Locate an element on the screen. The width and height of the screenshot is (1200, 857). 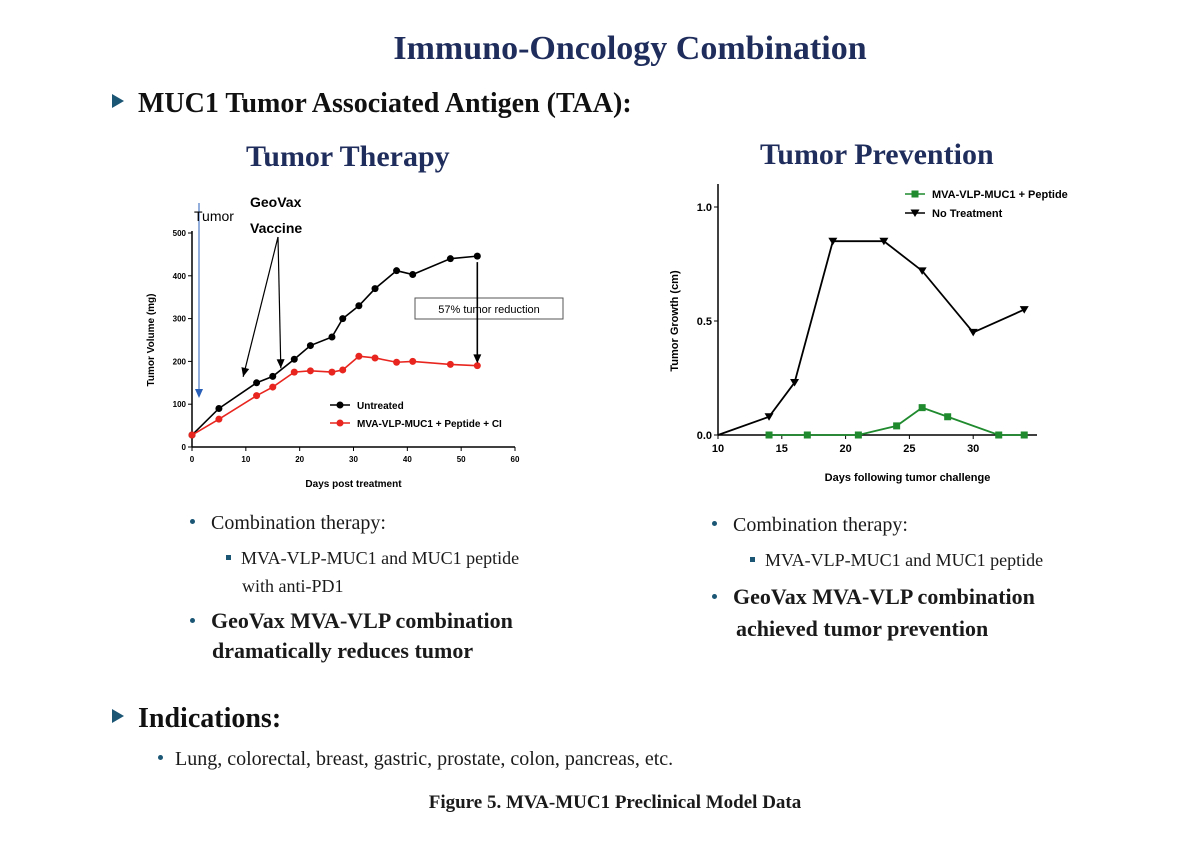
x-tick-label: 60 is located at coordinates (515, 459).